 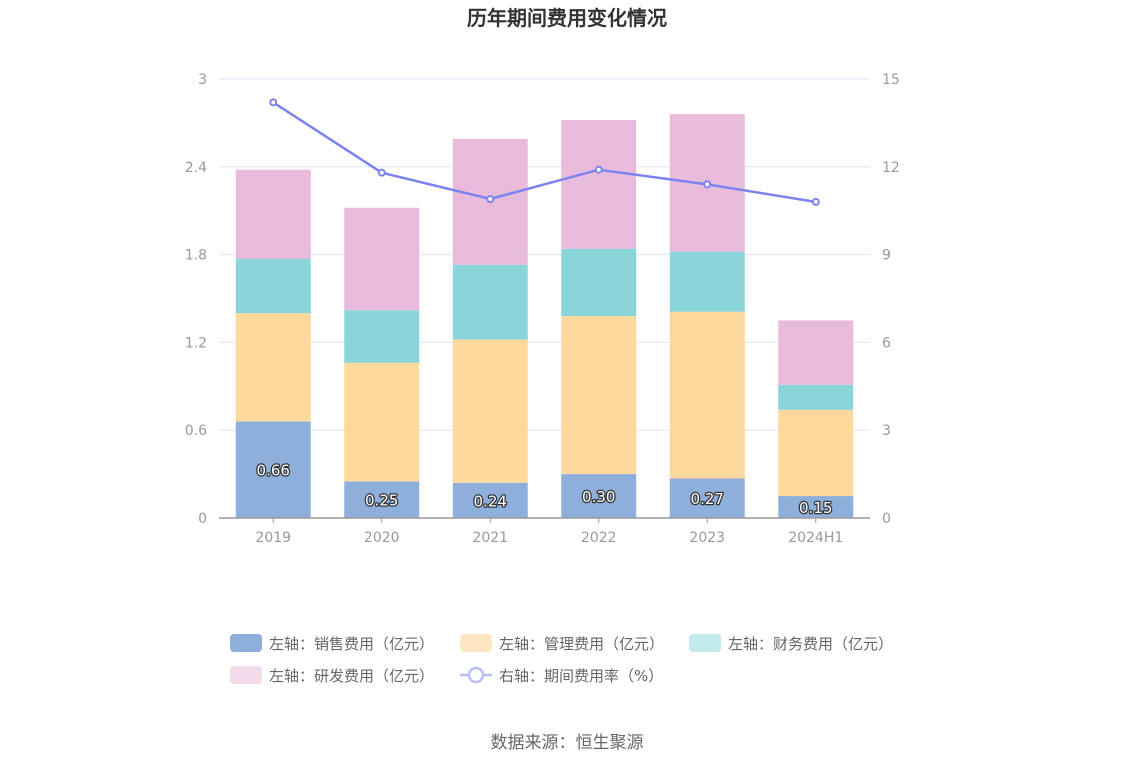 What do you see at coordinates (196, 168) in the screenshot?
I see `left-axis-tick-label: 2.4` at bounding box center [196, 168].